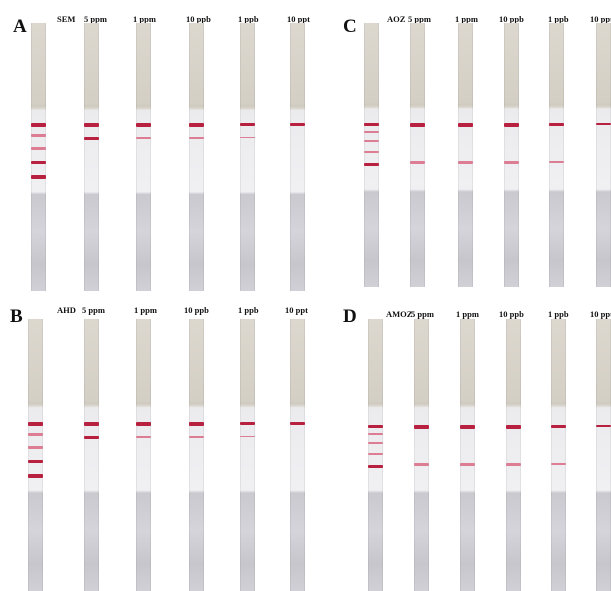 This screenshot has height=591, width=611. What do you see at coordinates (350, 26) in the screenshot?
I see `panel-letter: C` at bounding box center [350, 26].